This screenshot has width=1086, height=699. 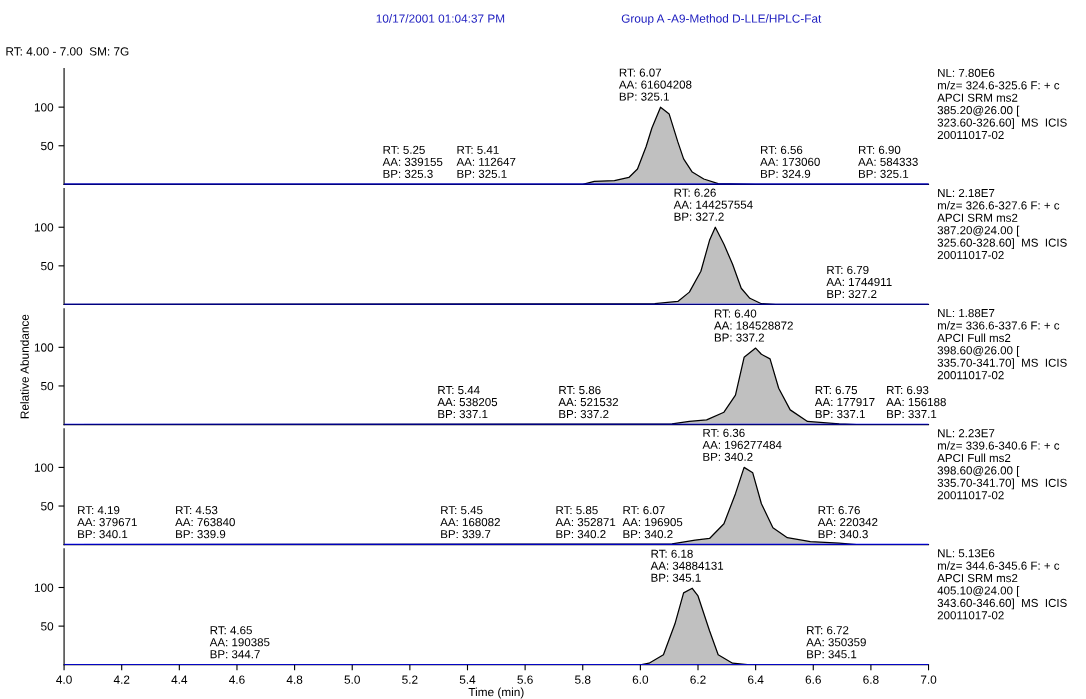 I want to click on text: NL: 1.88E7 m/z= 336.6-337.6 F: + c APCI Full ms2 398.60@26.00 [ 335.70-341.70] MS ICIS 20011017-02, so click(x=1002, y=344).